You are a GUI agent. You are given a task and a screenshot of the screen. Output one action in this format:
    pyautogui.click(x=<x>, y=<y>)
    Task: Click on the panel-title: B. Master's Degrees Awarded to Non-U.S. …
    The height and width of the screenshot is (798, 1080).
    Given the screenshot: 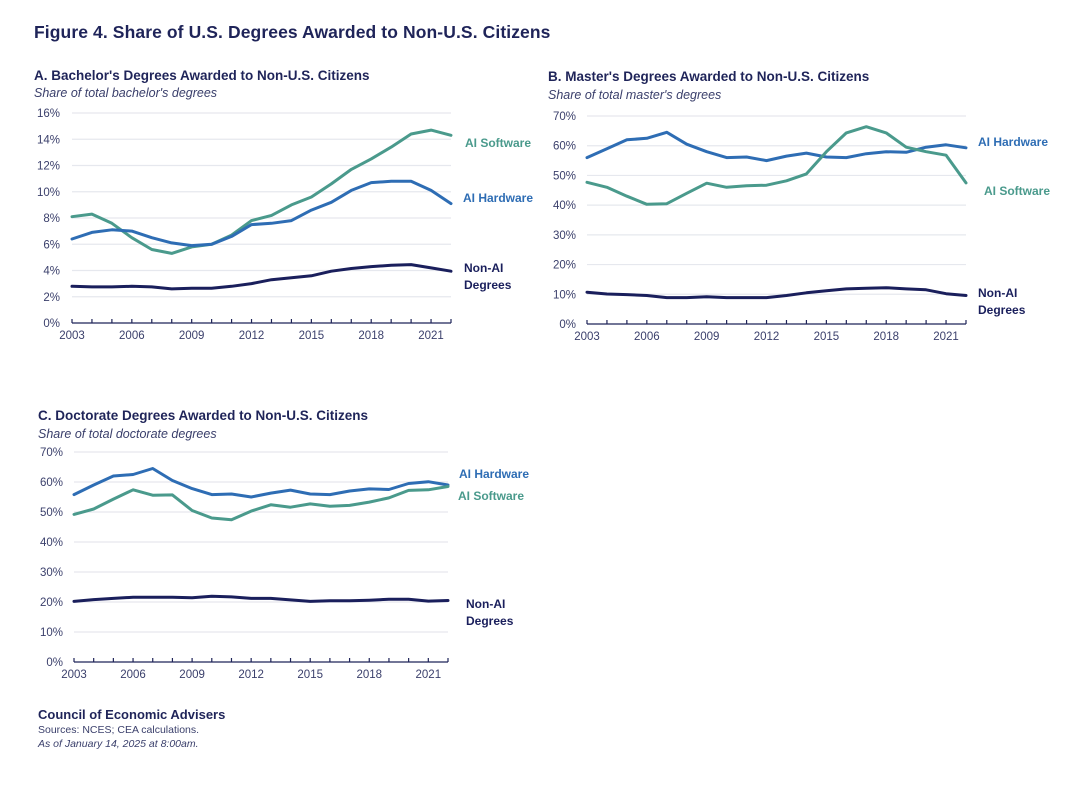 What is the action you would take?
    pyautogui.click(x=709, y=76)
    